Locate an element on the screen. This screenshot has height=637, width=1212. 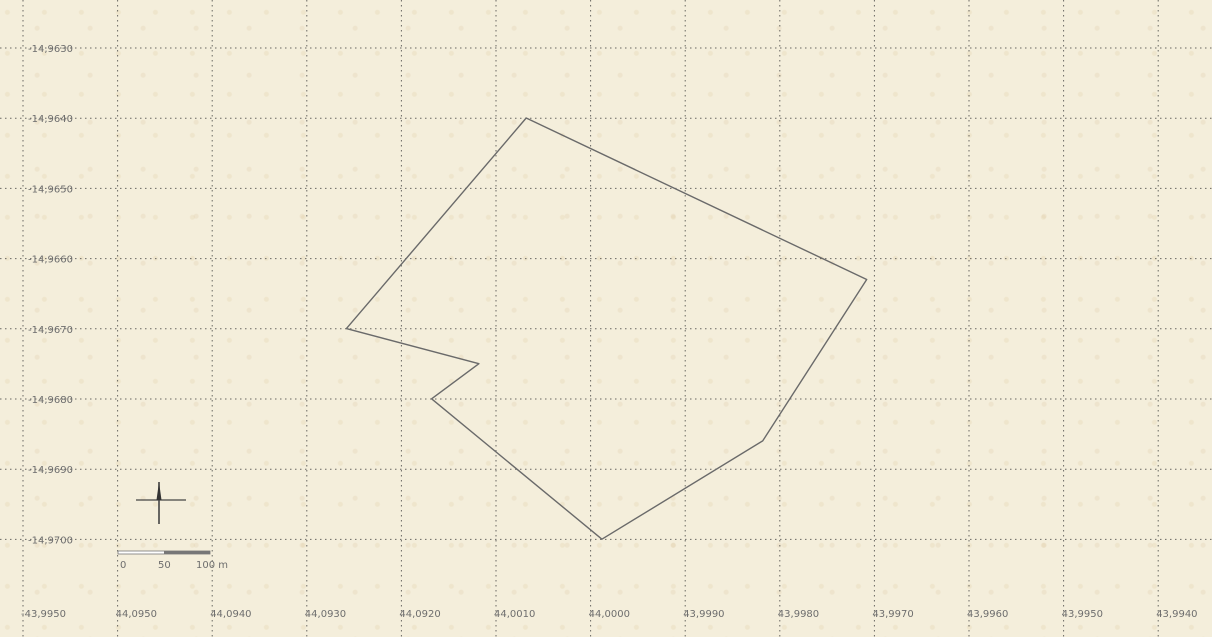
y-tick-label: -14,9630 is located at coordinates (50, 49).